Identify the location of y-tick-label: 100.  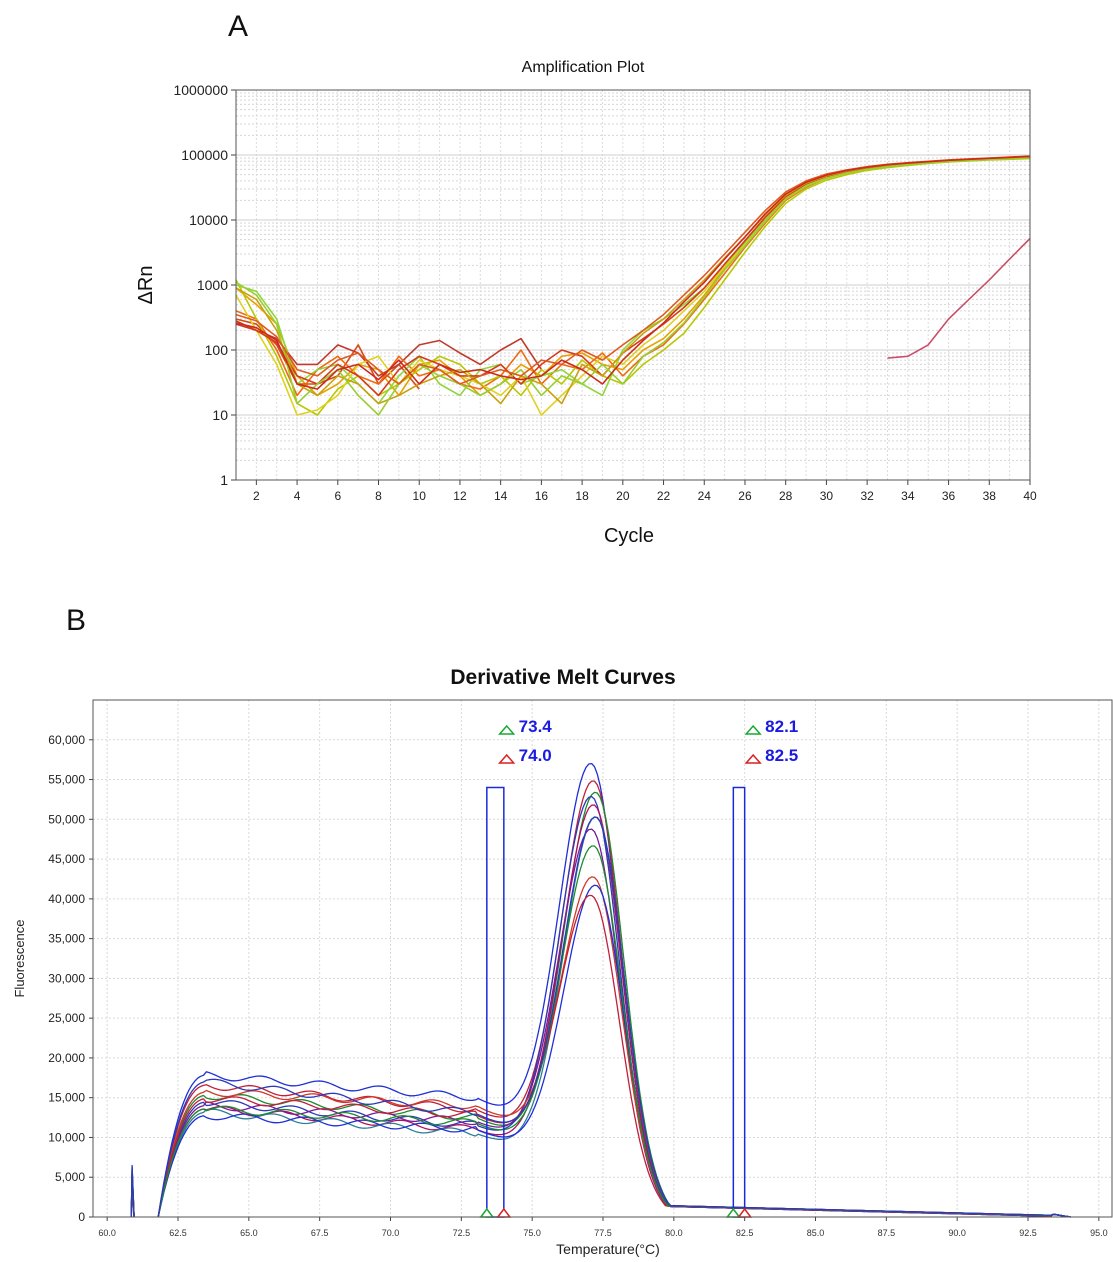
(217, 350).